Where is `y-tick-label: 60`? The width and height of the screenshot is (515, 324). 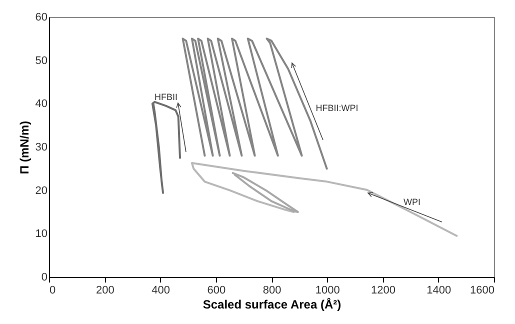
y-tick-label: 60 is located at coordinates (41, 18).